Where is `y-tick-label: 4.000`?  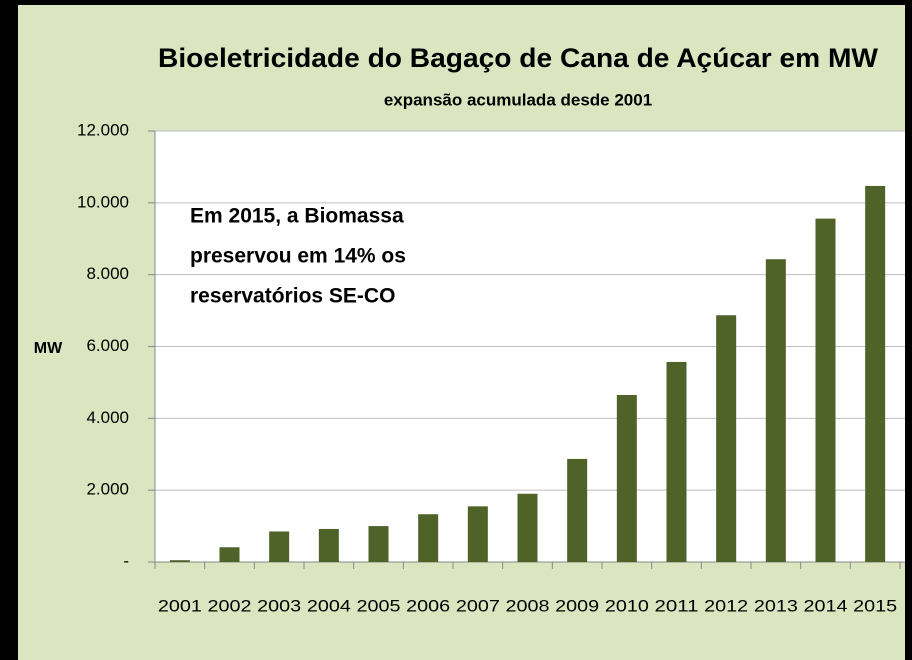
y-tick-label: 4.000 is located at coordinates (107, 417).